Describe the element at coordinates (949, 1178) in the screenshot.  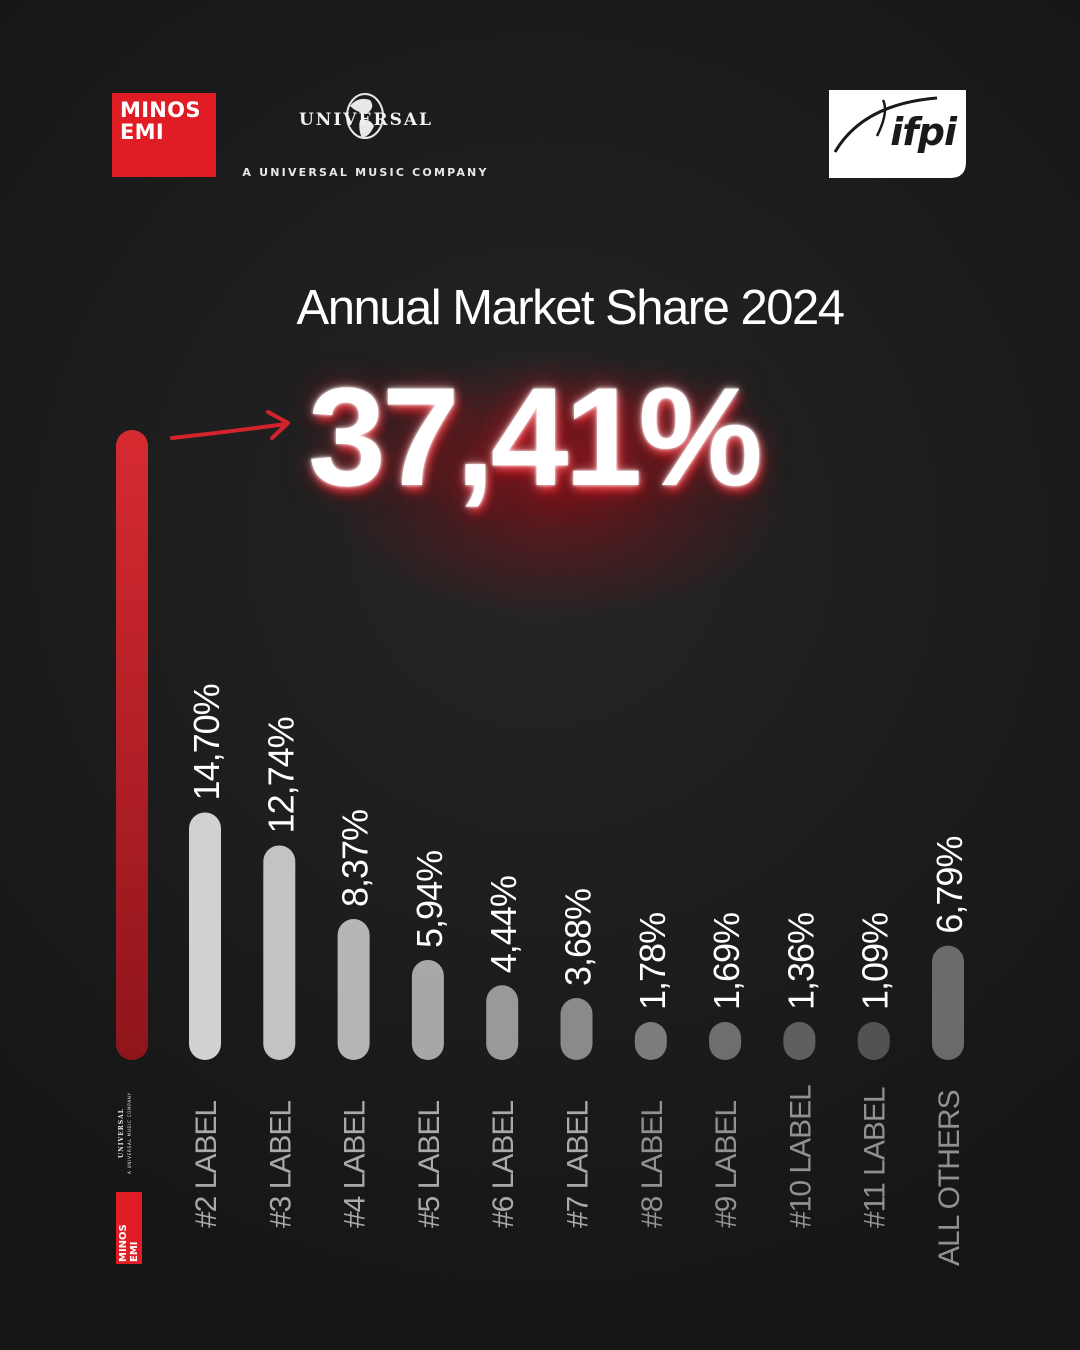
I see `category-label: ALL OTHERS` at that location.